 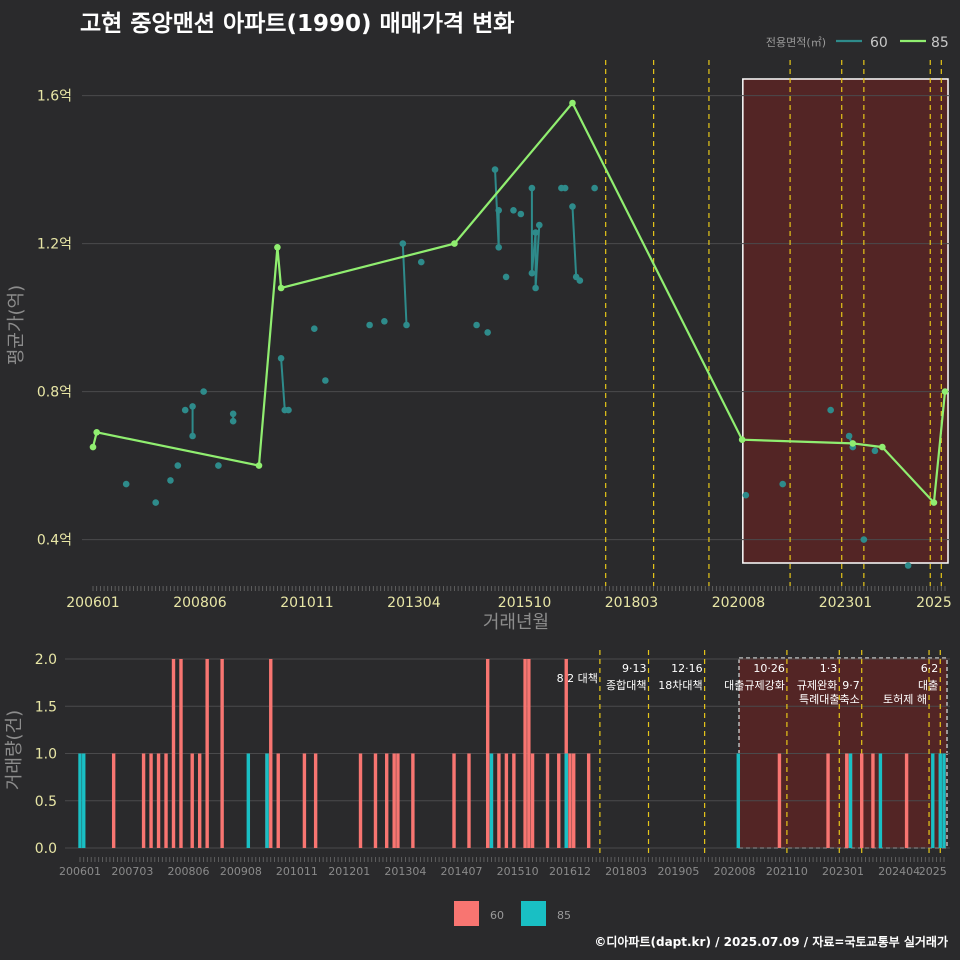 What do you see at coordinates (631, 603) in the screenshot?
I see `x-tick-label: 201803` at bounding box center [631, 603].